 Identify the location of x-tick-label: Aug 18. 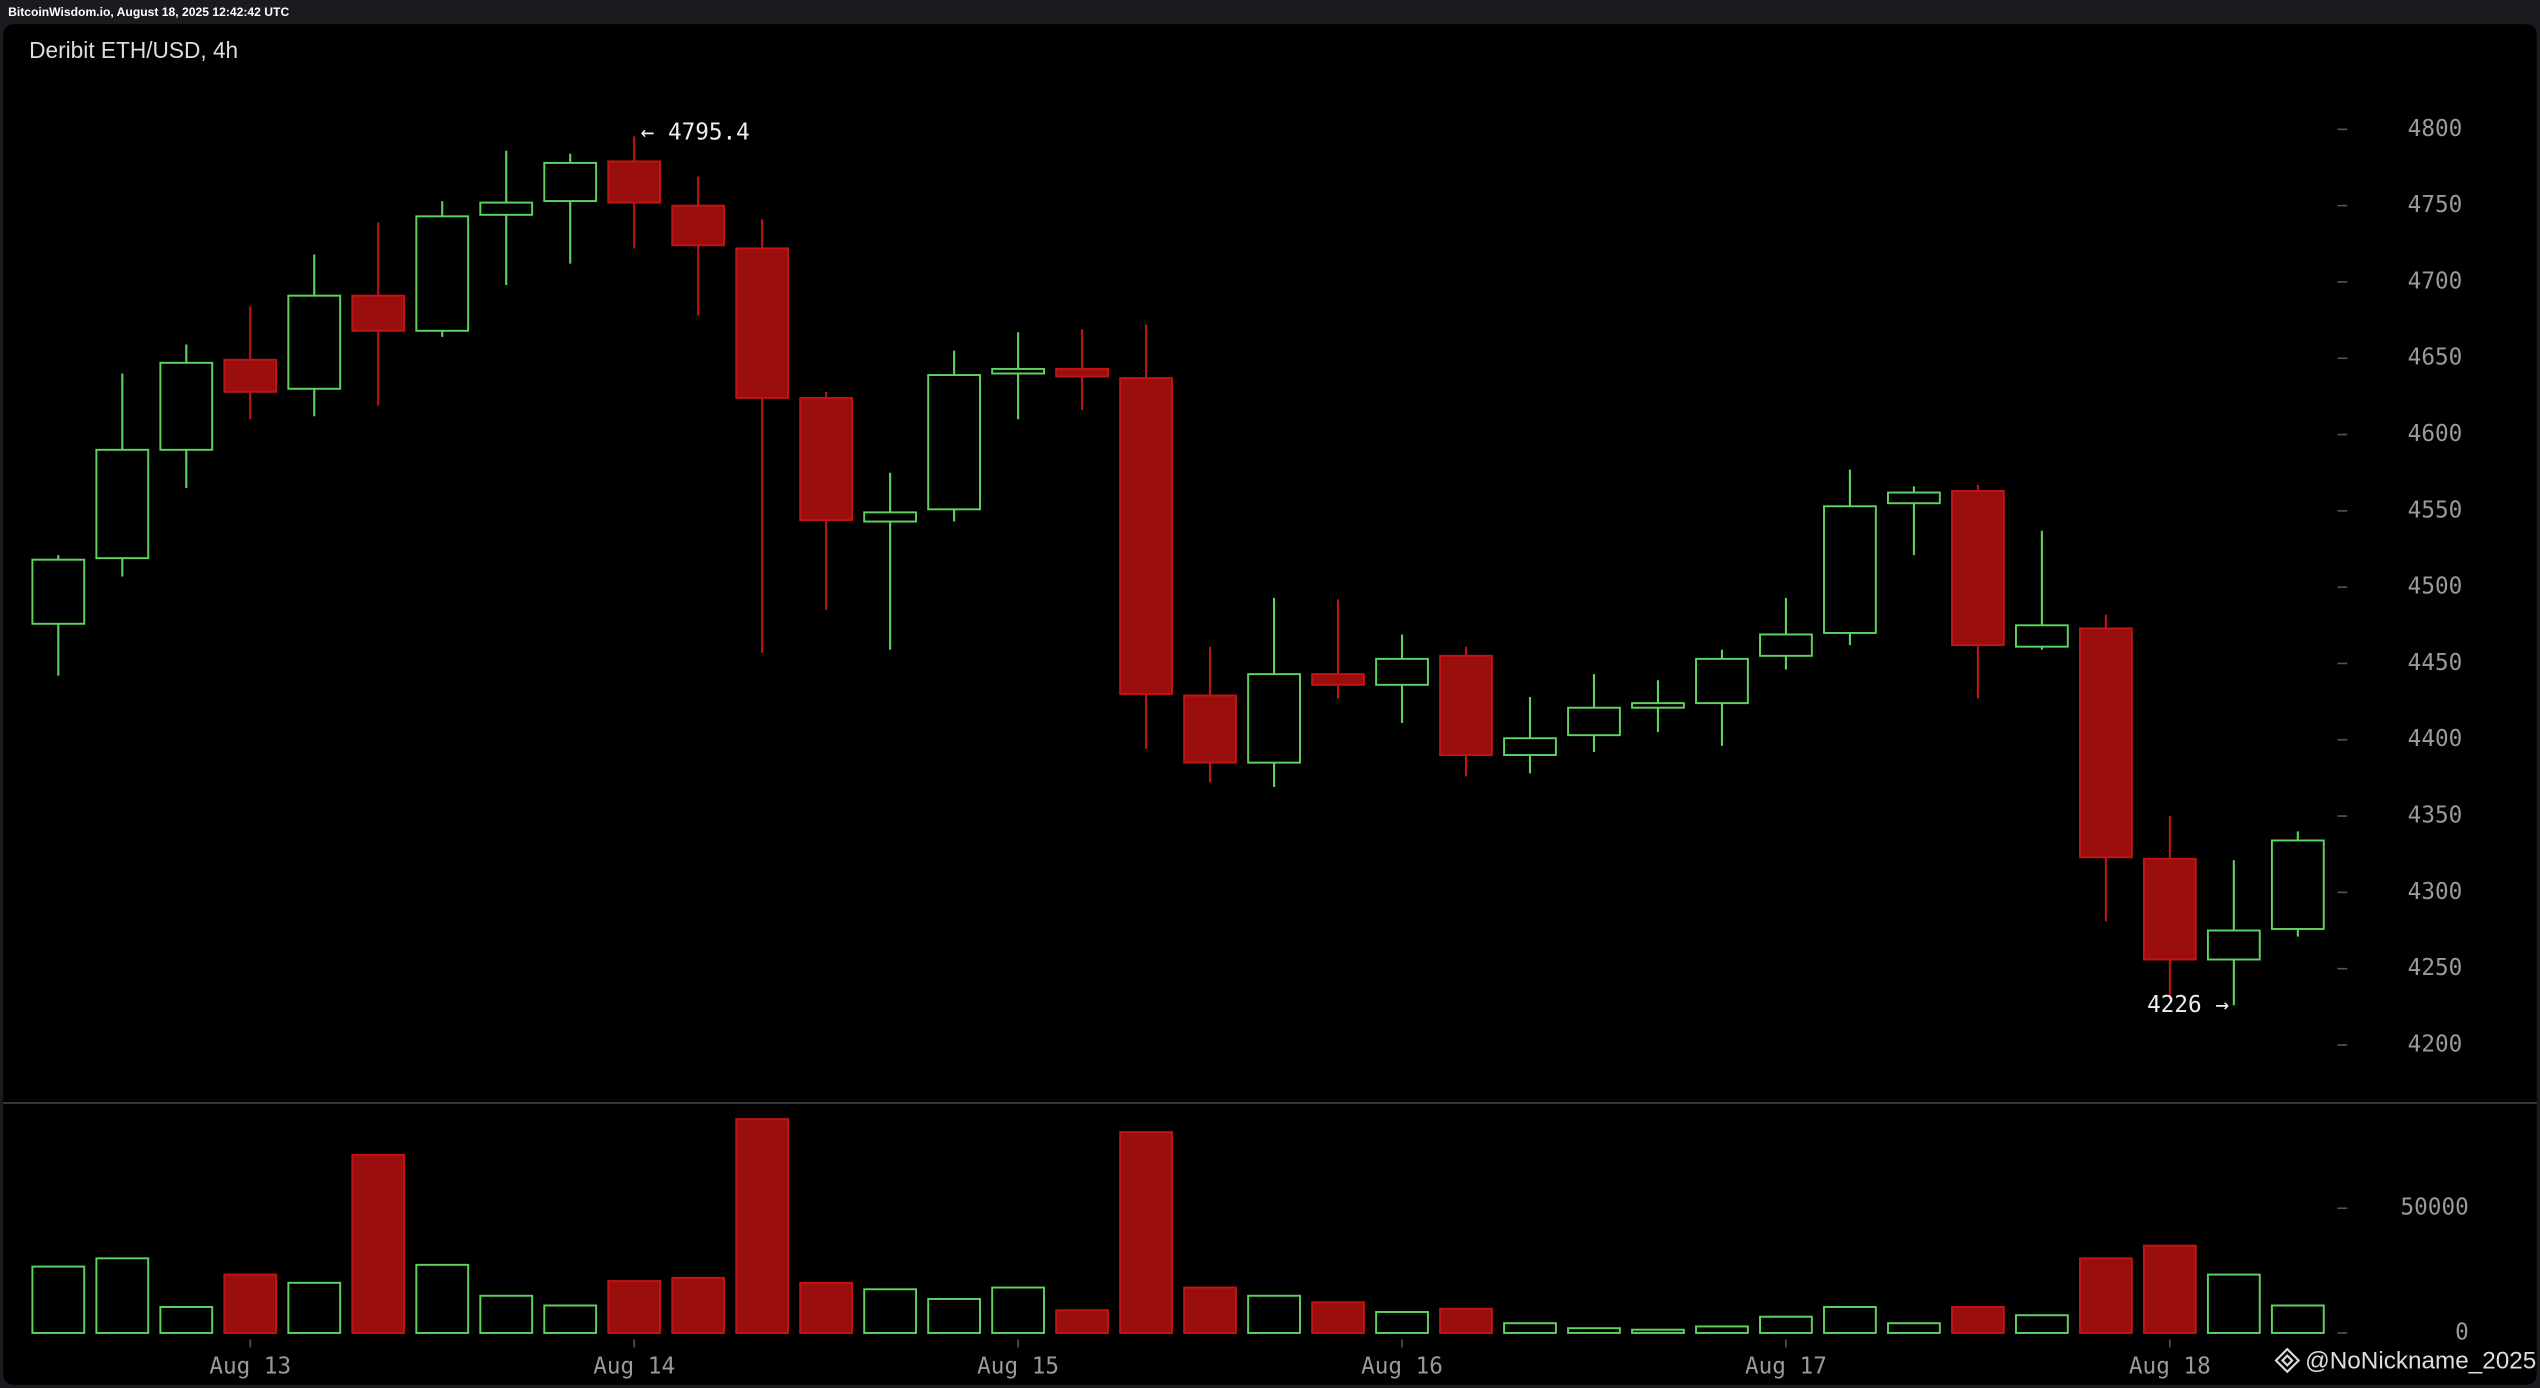
(2170, 1366).